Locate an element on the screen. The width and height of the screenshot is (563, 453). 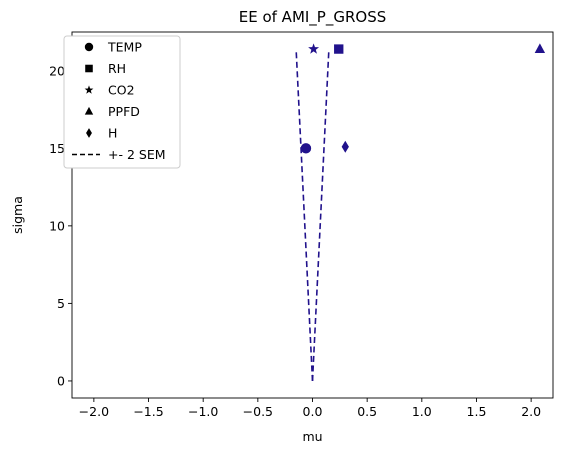
y-tick-label: 15 is located at coordinates (57, 148).